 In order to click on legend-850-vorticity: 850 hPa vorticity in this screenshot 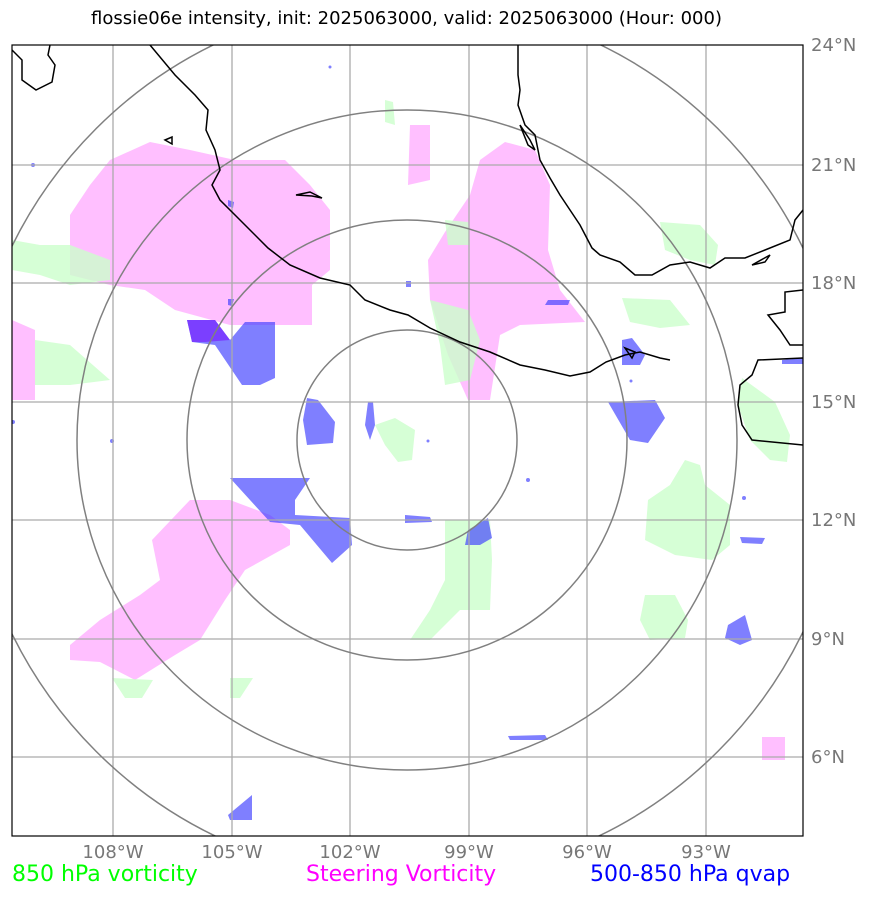, I will do `click(105, 874)`.